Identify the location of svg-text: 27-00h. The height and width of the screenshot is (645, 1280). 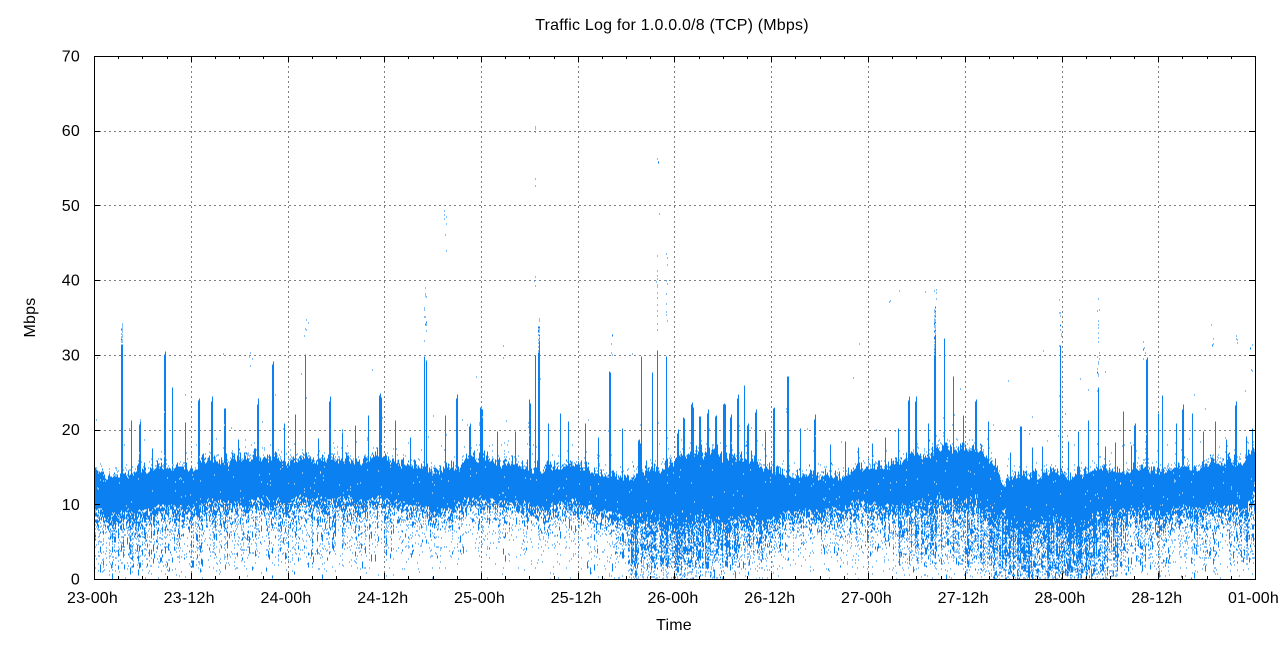
(866, 598).